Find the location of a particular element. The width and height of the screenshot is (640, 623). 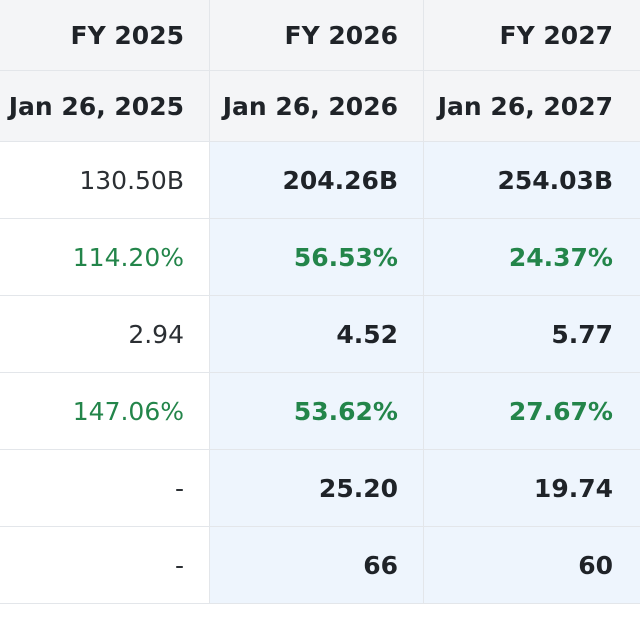

table-row: 2.94 4.52 5.77 is located at coordinates (320, 334).